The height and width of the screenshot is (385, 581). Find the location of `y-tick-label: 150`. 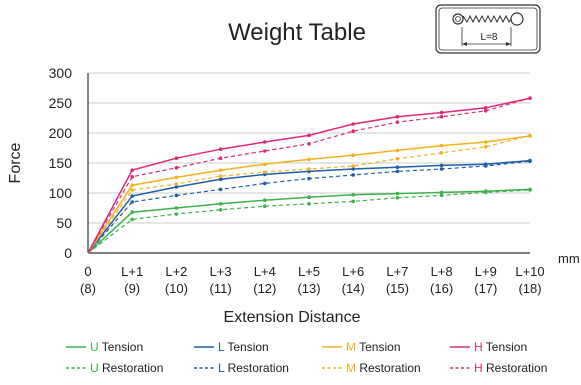

y-tick-label: 150 is located at coordinates (61, 163).